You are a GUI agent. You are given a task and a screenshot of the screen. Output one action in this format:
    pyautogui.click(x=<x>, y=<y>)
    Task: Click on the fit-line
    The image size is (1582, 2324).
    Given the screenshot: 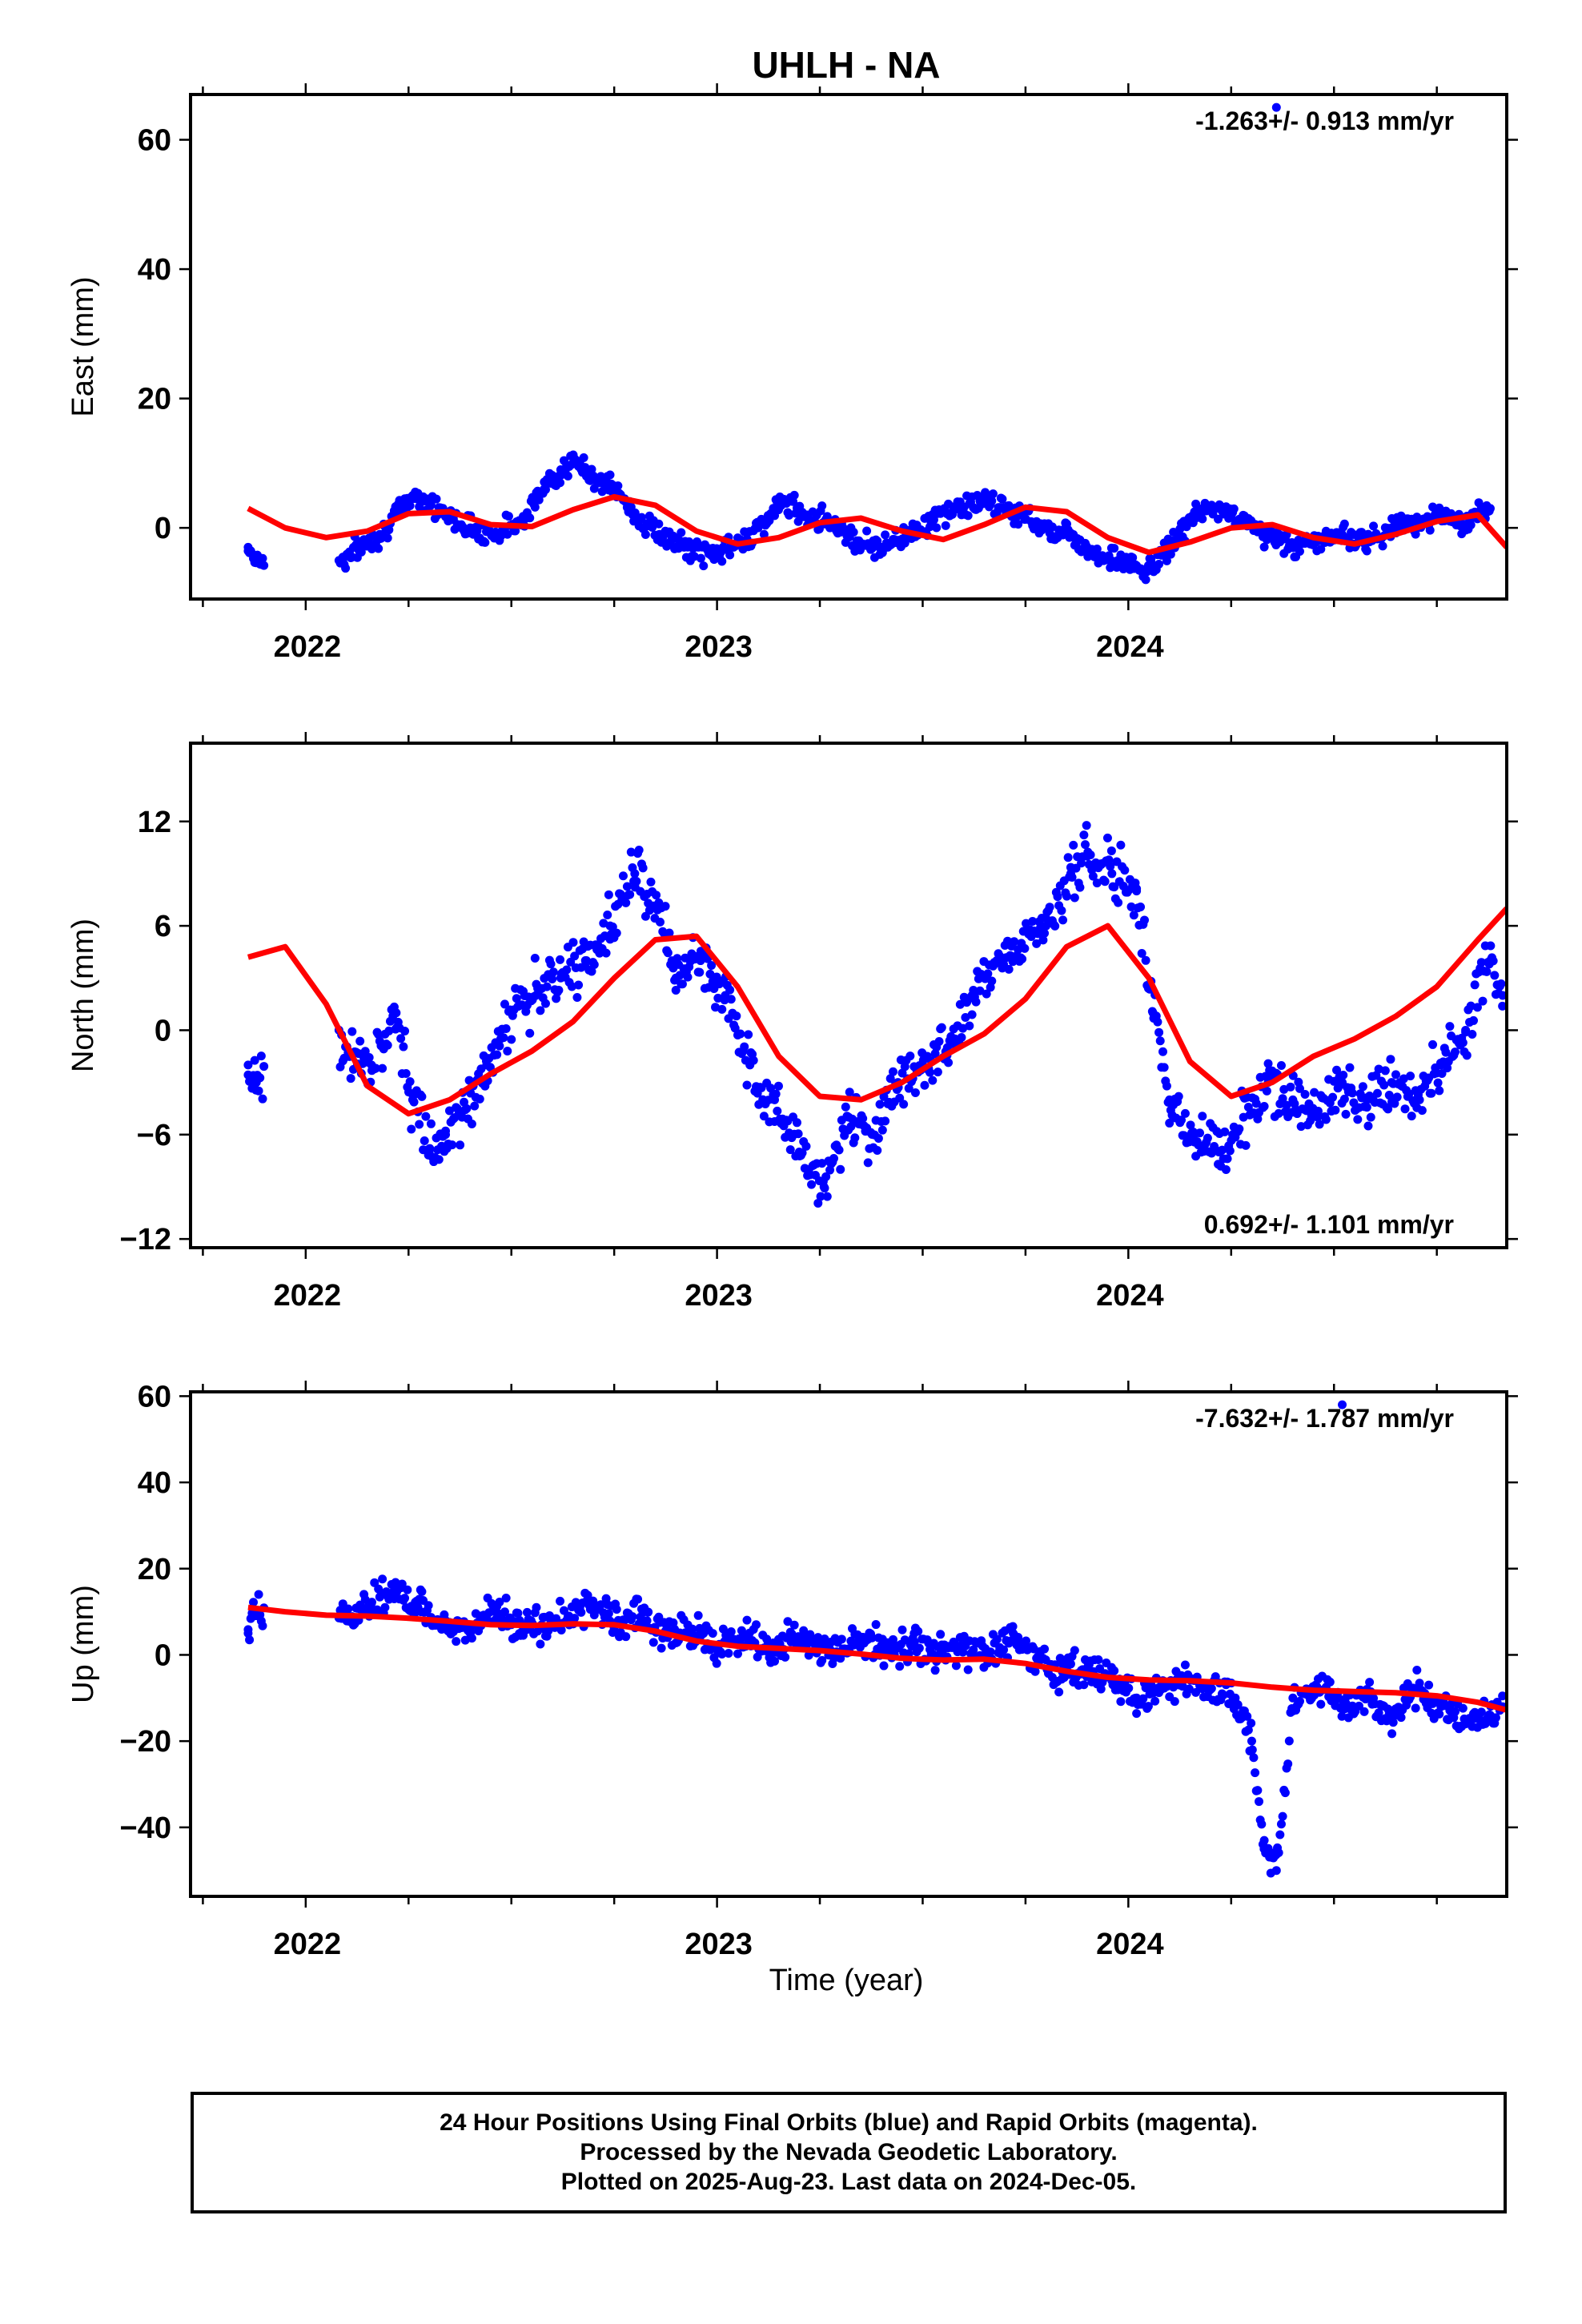 What is the action you would take?
    pyautogui.click(x=877, y=524)
    